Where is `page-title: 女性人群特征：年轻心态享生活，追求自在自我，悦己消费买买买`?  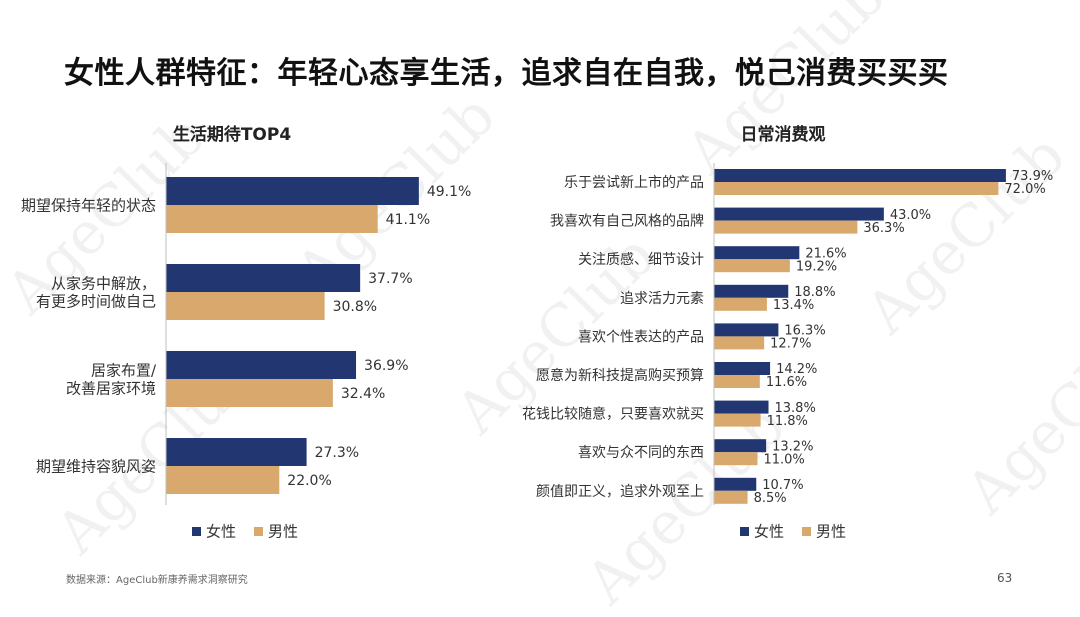
page-title: 女性人群特征：年轻心态享生活，追求自在自我，悦己消费买买买 is located at coordinates (506, 73).